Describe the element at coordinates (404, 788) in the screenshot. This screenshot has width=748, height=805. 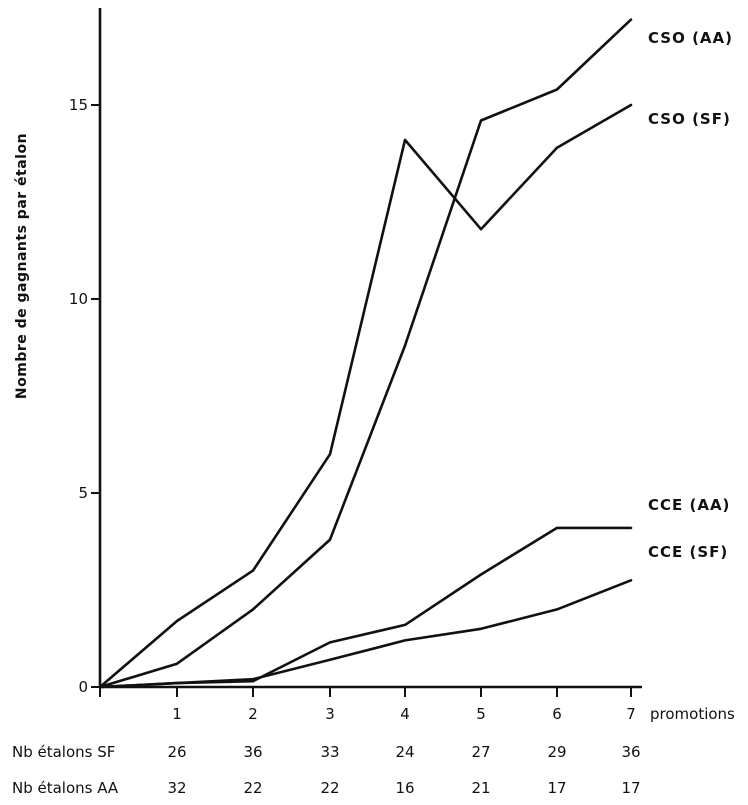
I see `table-cell: 16` at that location.